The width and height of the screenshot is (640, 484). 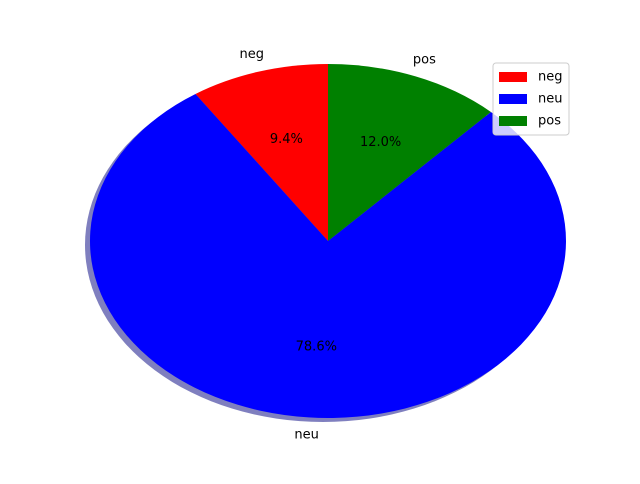 I want to click on slice-label-neg: neg, so click(x=252, y=54).